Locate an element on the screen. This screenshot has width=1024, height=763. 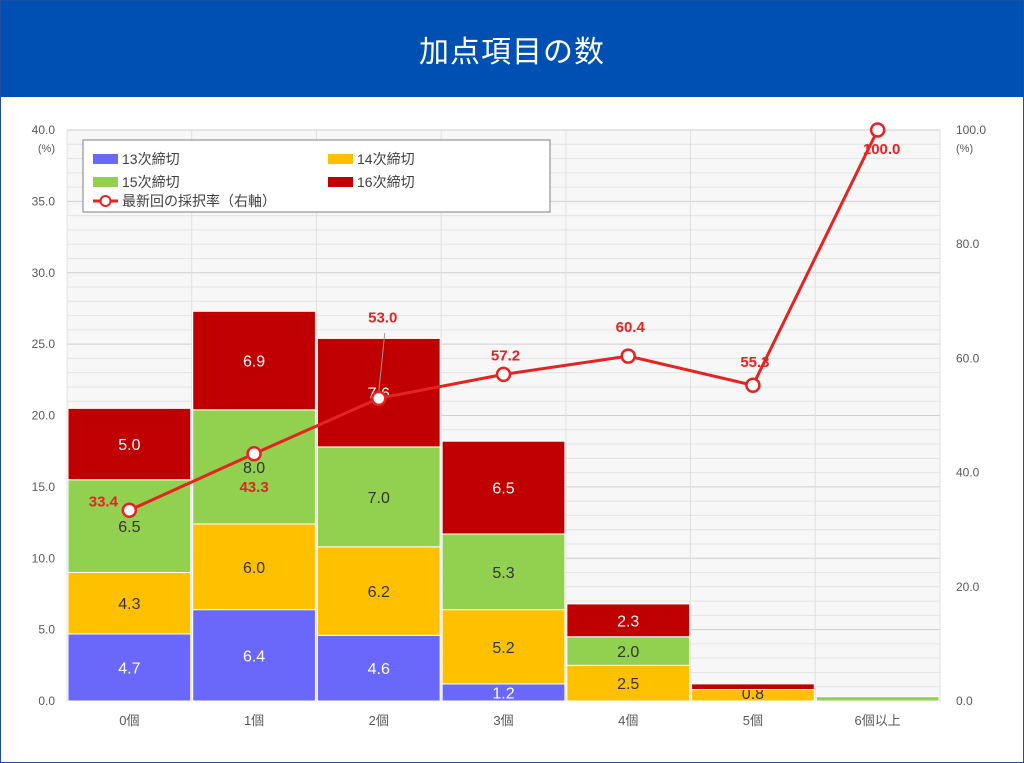
rate-data-label: 57.2 is located at coordinates (505, 355).